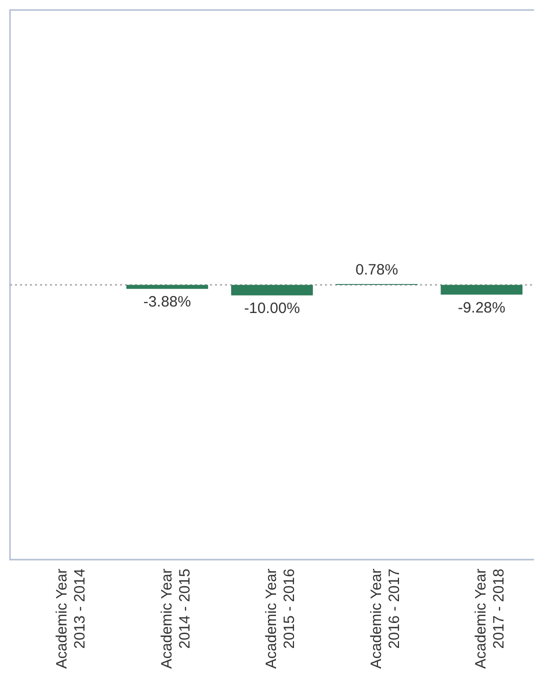 The image size is (542, 680). Describe the element at coordinates (280, 618) in the screenshot. I see `x-tick-label: Academic Year 2015 - 2016` at that location.